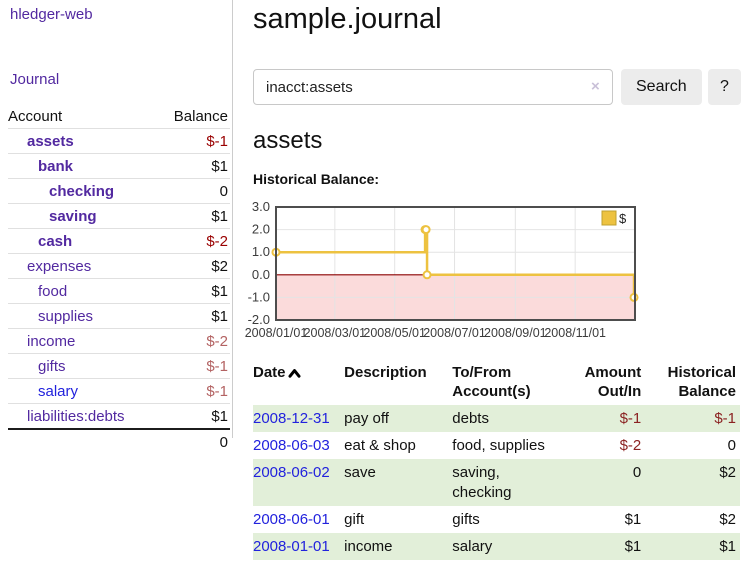 The height and width of the screenshot is (582, 742). I want to click on account-row: checking 0, so click(119, 191).